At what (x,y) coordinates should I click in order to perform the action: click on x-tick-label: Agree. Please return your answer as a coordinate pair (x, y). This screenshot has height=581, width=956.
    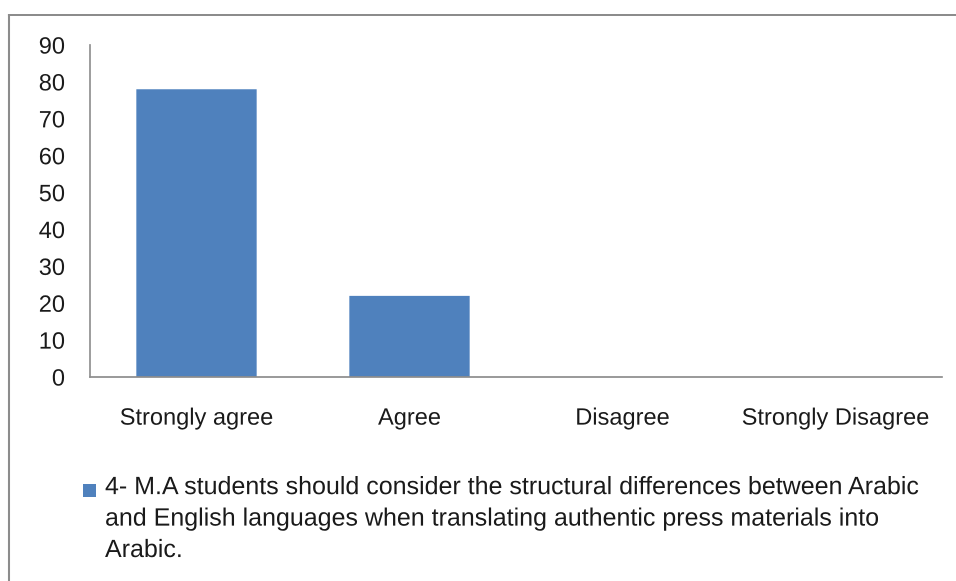
    Looking at the image, I should click on (409, 419).